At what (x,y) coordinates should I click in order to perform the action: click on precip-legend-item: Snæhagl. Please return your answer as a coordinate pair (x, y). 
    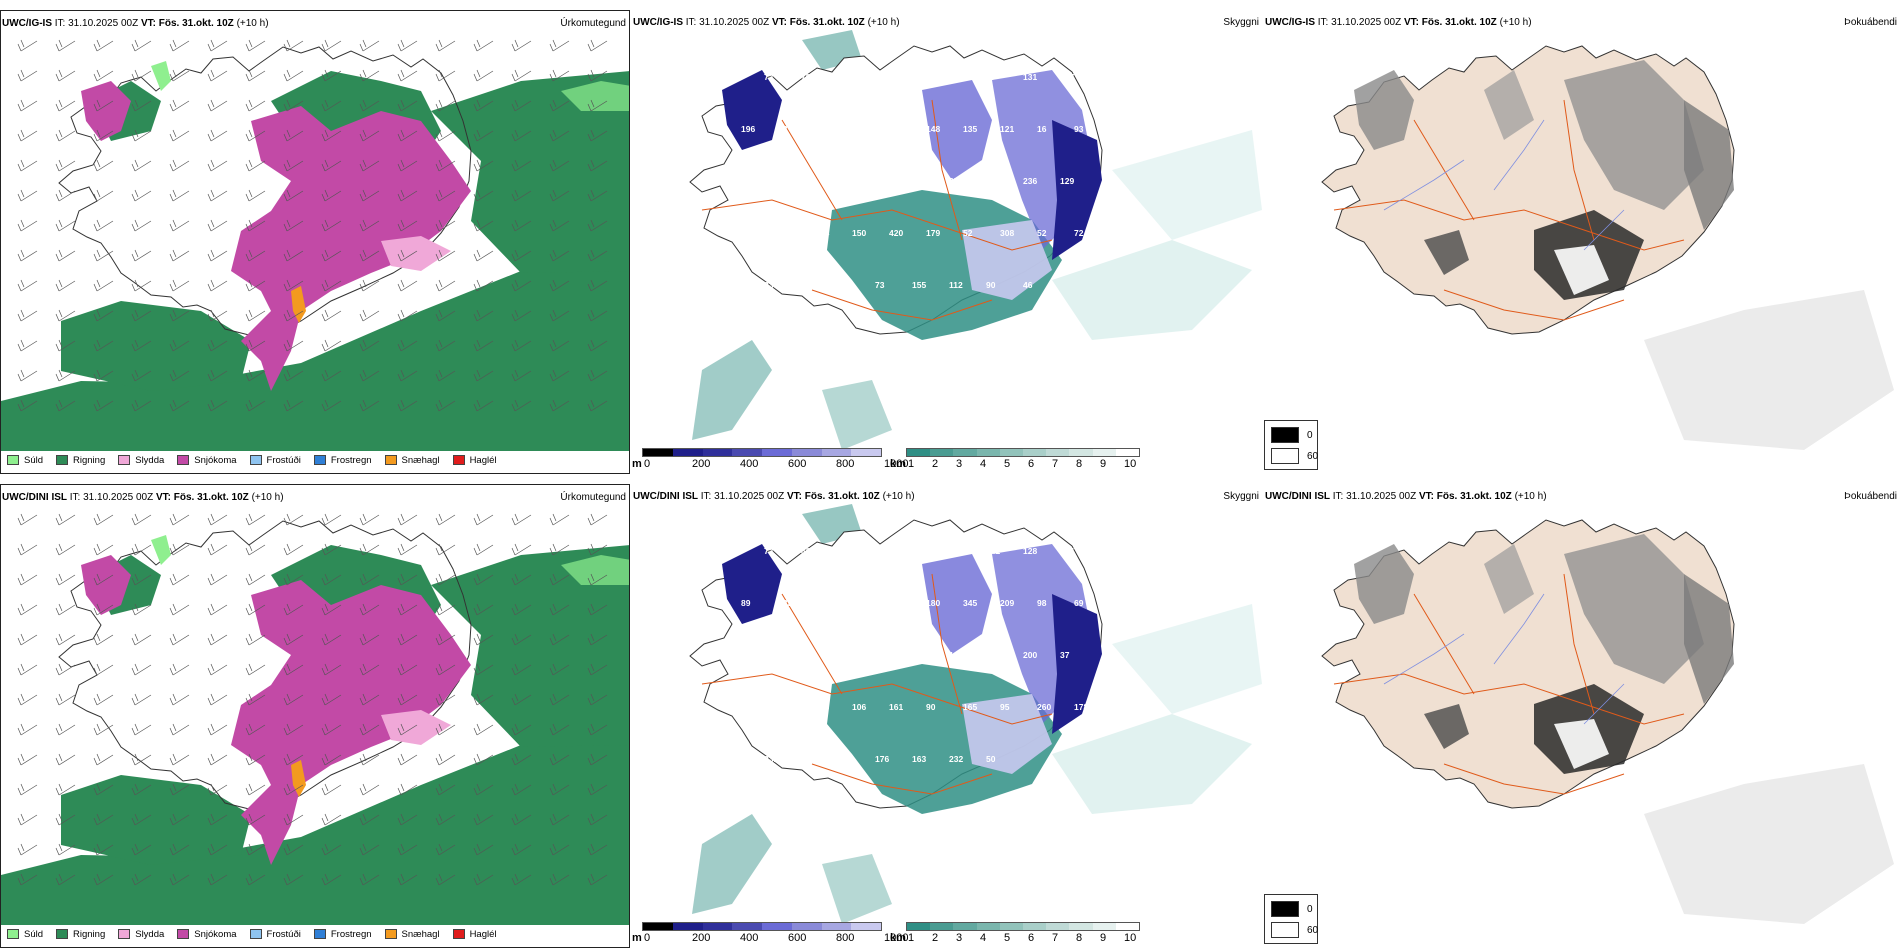
    Looking at the image, I should click on (412, 934).